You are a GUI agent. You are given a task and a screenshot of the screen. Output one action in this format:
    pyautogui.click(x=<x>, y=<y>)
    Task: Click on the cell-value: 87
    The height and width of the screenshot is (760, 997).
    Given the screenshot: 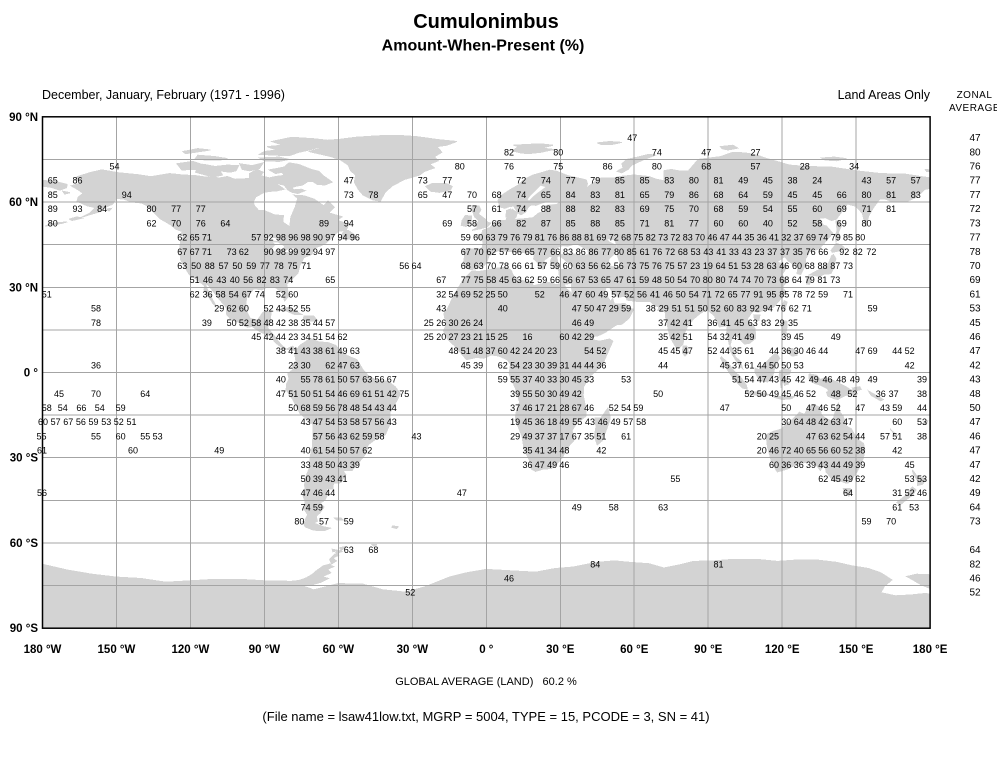 What is the action you would take?
    pyautogui.click(x=546, y=223)
    